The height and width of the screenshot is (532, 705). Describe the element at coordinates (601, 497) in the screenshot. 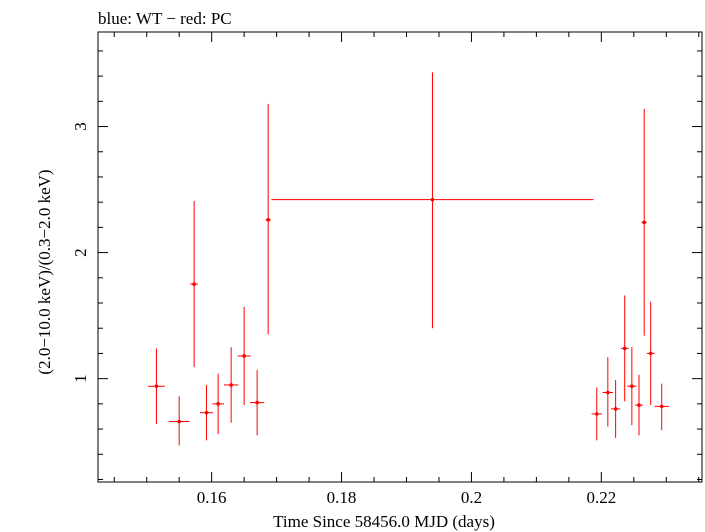

I see `x-tick-label: 0.22` at that location.